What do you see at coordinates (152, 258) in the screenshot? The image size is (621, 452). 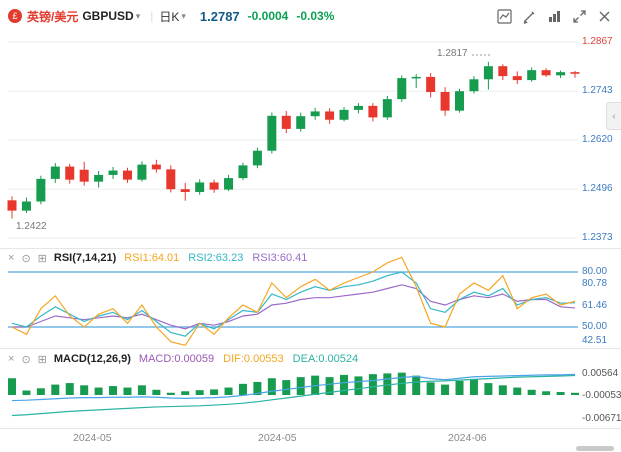 I see `rsi1-value: RSI1:64.01` at bounding box center [152, 258].